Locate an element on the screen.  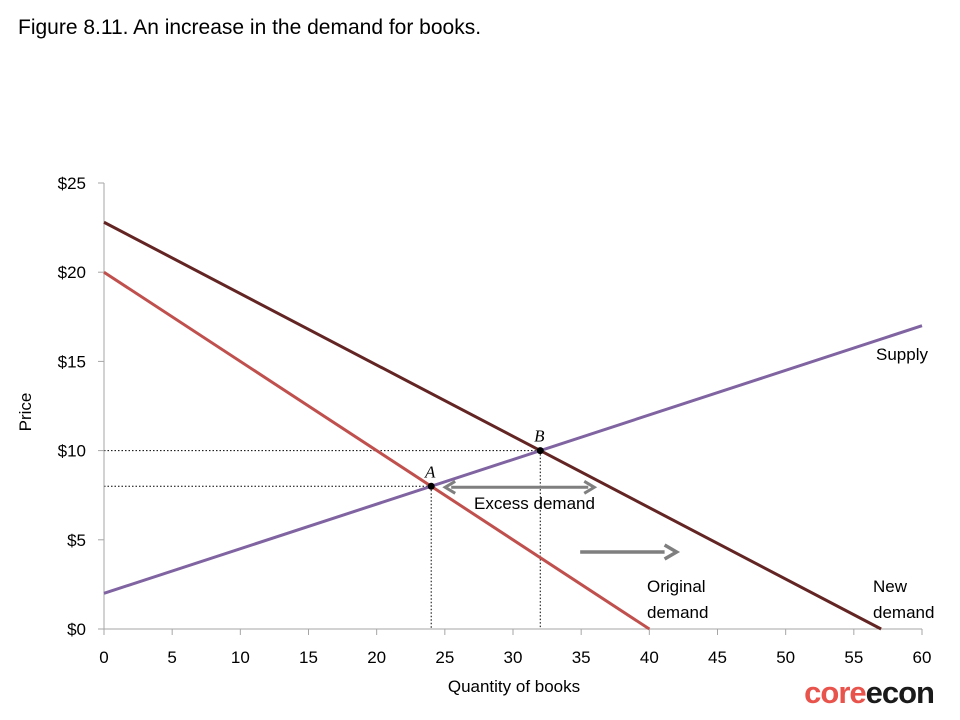
x-tick-label: 35 is located at coordinates (581, 657).